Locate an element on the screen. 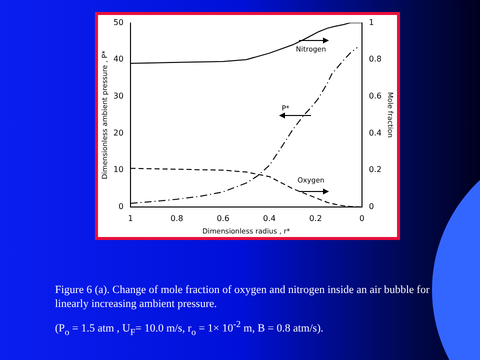 The height and width of the screenshot is (360, 480). text: (P$_{o}$ = 1.5 atm , U$_{F}$= 10.0 m/s, r$_{o}$ = 1× 10$^{-2}$ m, B = 0.8 atm/s). is located at coordinates (189, 328).